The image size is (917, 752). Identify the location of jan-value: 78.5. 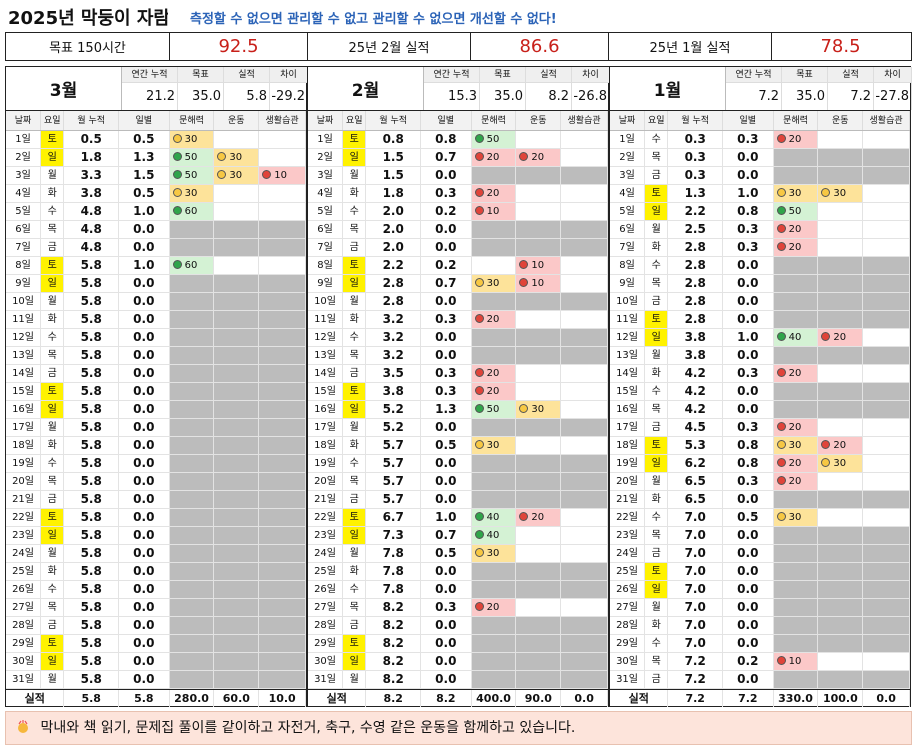
(840, 46).